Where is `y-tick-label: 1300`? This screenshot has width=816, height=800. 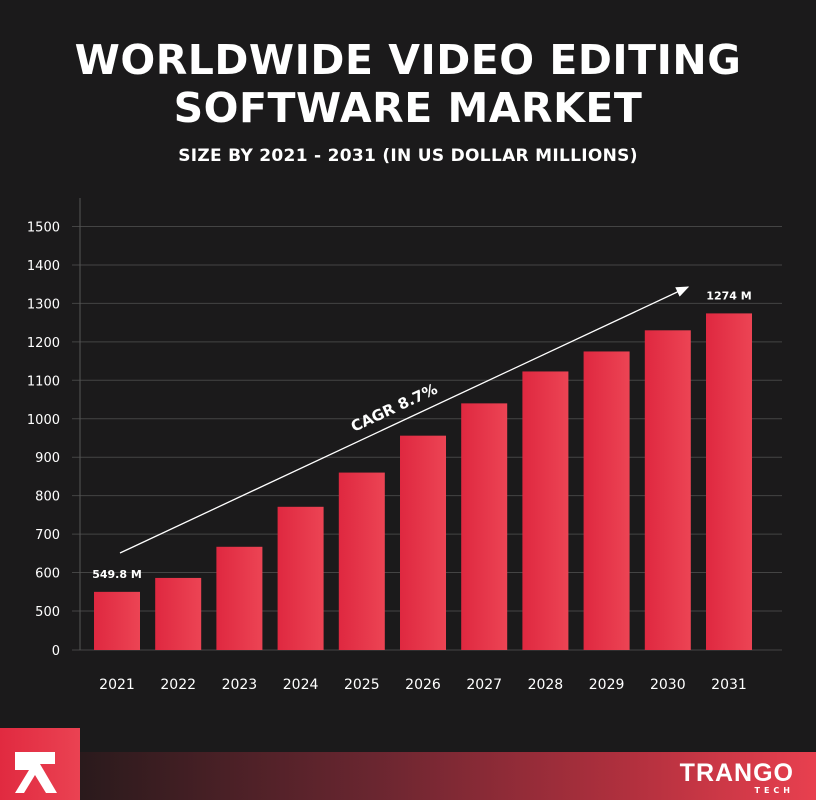
y-tick-label: 1300 is located at coordinates (43, 304).